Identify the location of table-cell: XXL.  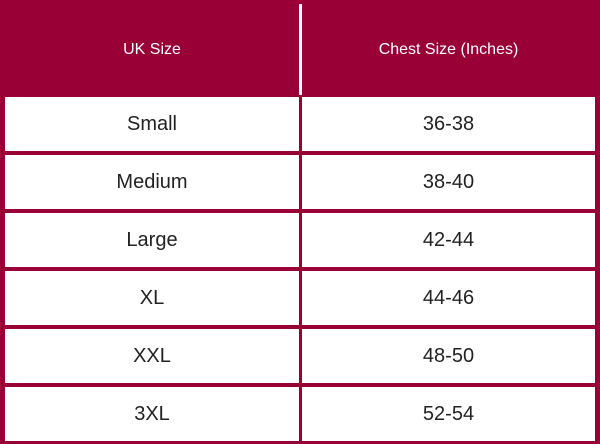
(152, 356).